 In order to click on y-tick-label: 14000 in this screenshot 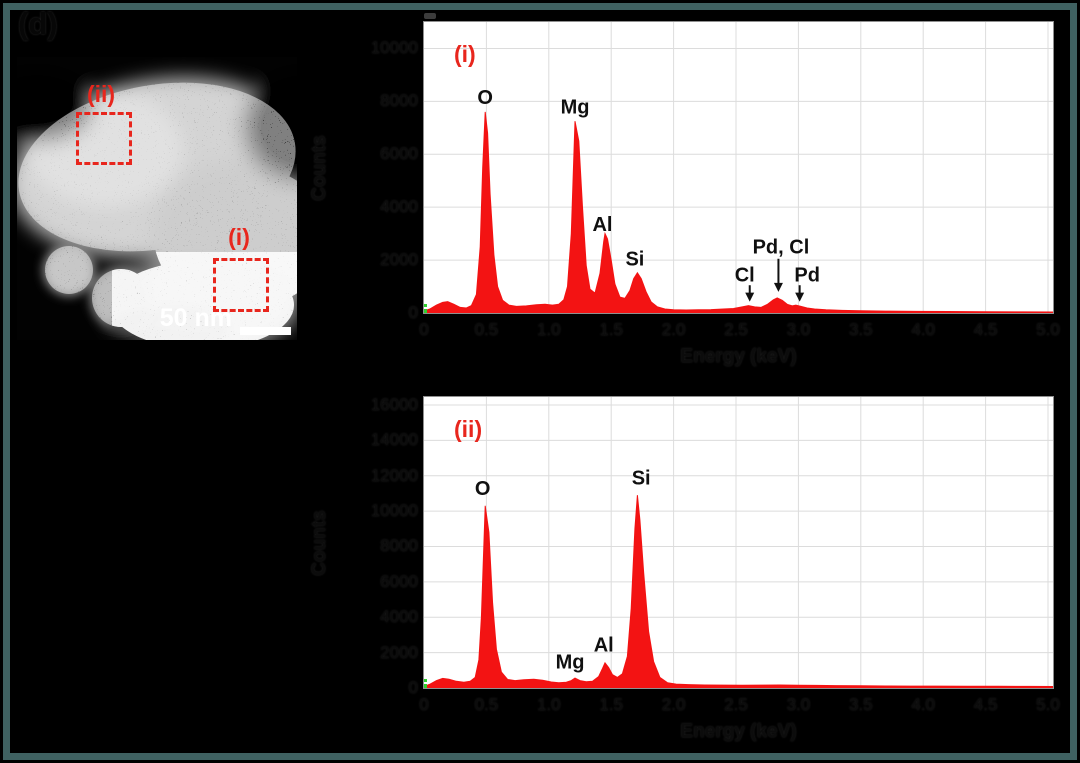, I will do `click(394, 440)`.